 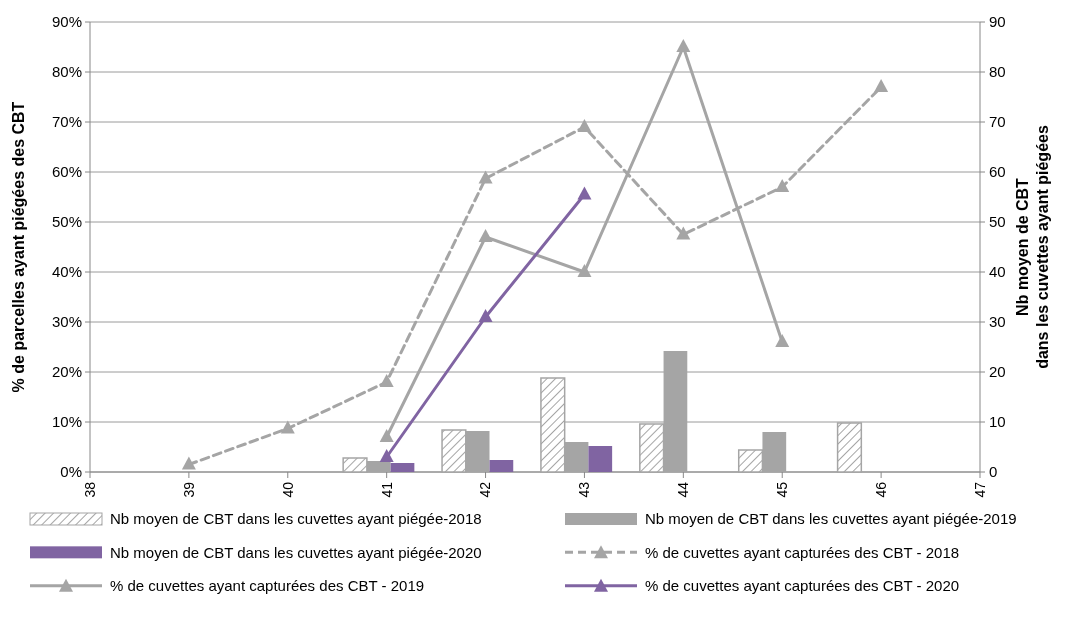 What do you see at coordinates (997, 122) in the screenshot?
I see `y2-tick-label: 70` at bounding box center [997, 122].